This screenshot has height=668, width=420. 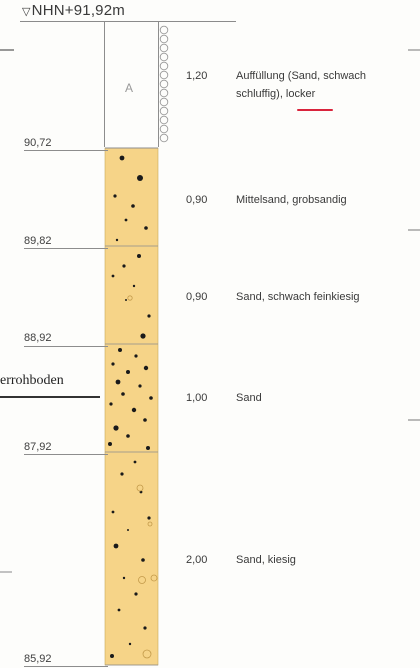 What do you see at coordinates (158, 84) in the screenshot?
I see `fill-right-line` at bounding box center [158, 84].